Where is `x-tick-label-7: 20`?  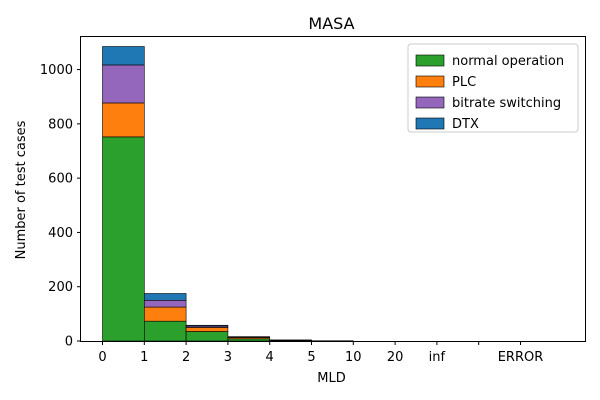 x-tick-label-7: 20 is located at coordinates (395, 357).